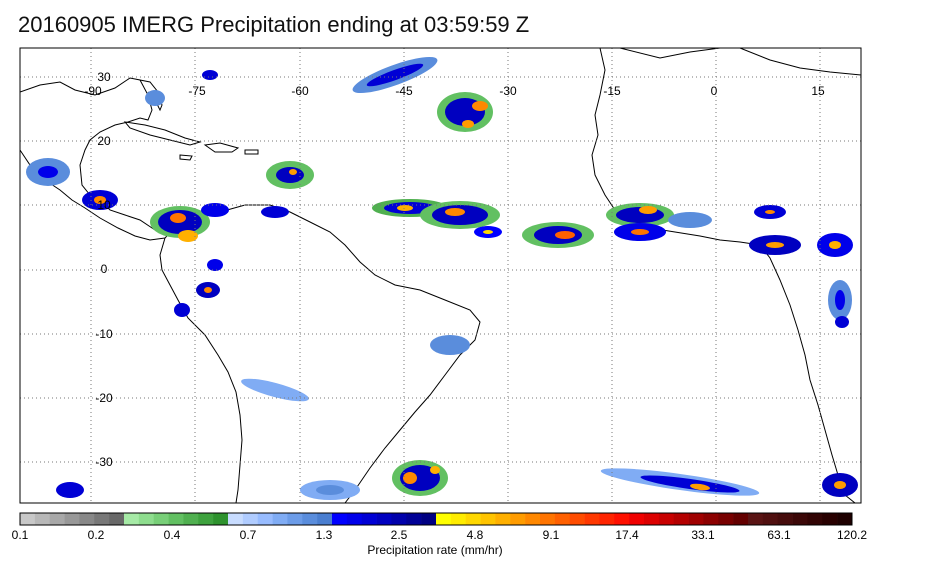 The image size is (944, 571). Describe the element at coordinates (670, 53) in the screenshot. I see `coastline-africa-north` at that location.